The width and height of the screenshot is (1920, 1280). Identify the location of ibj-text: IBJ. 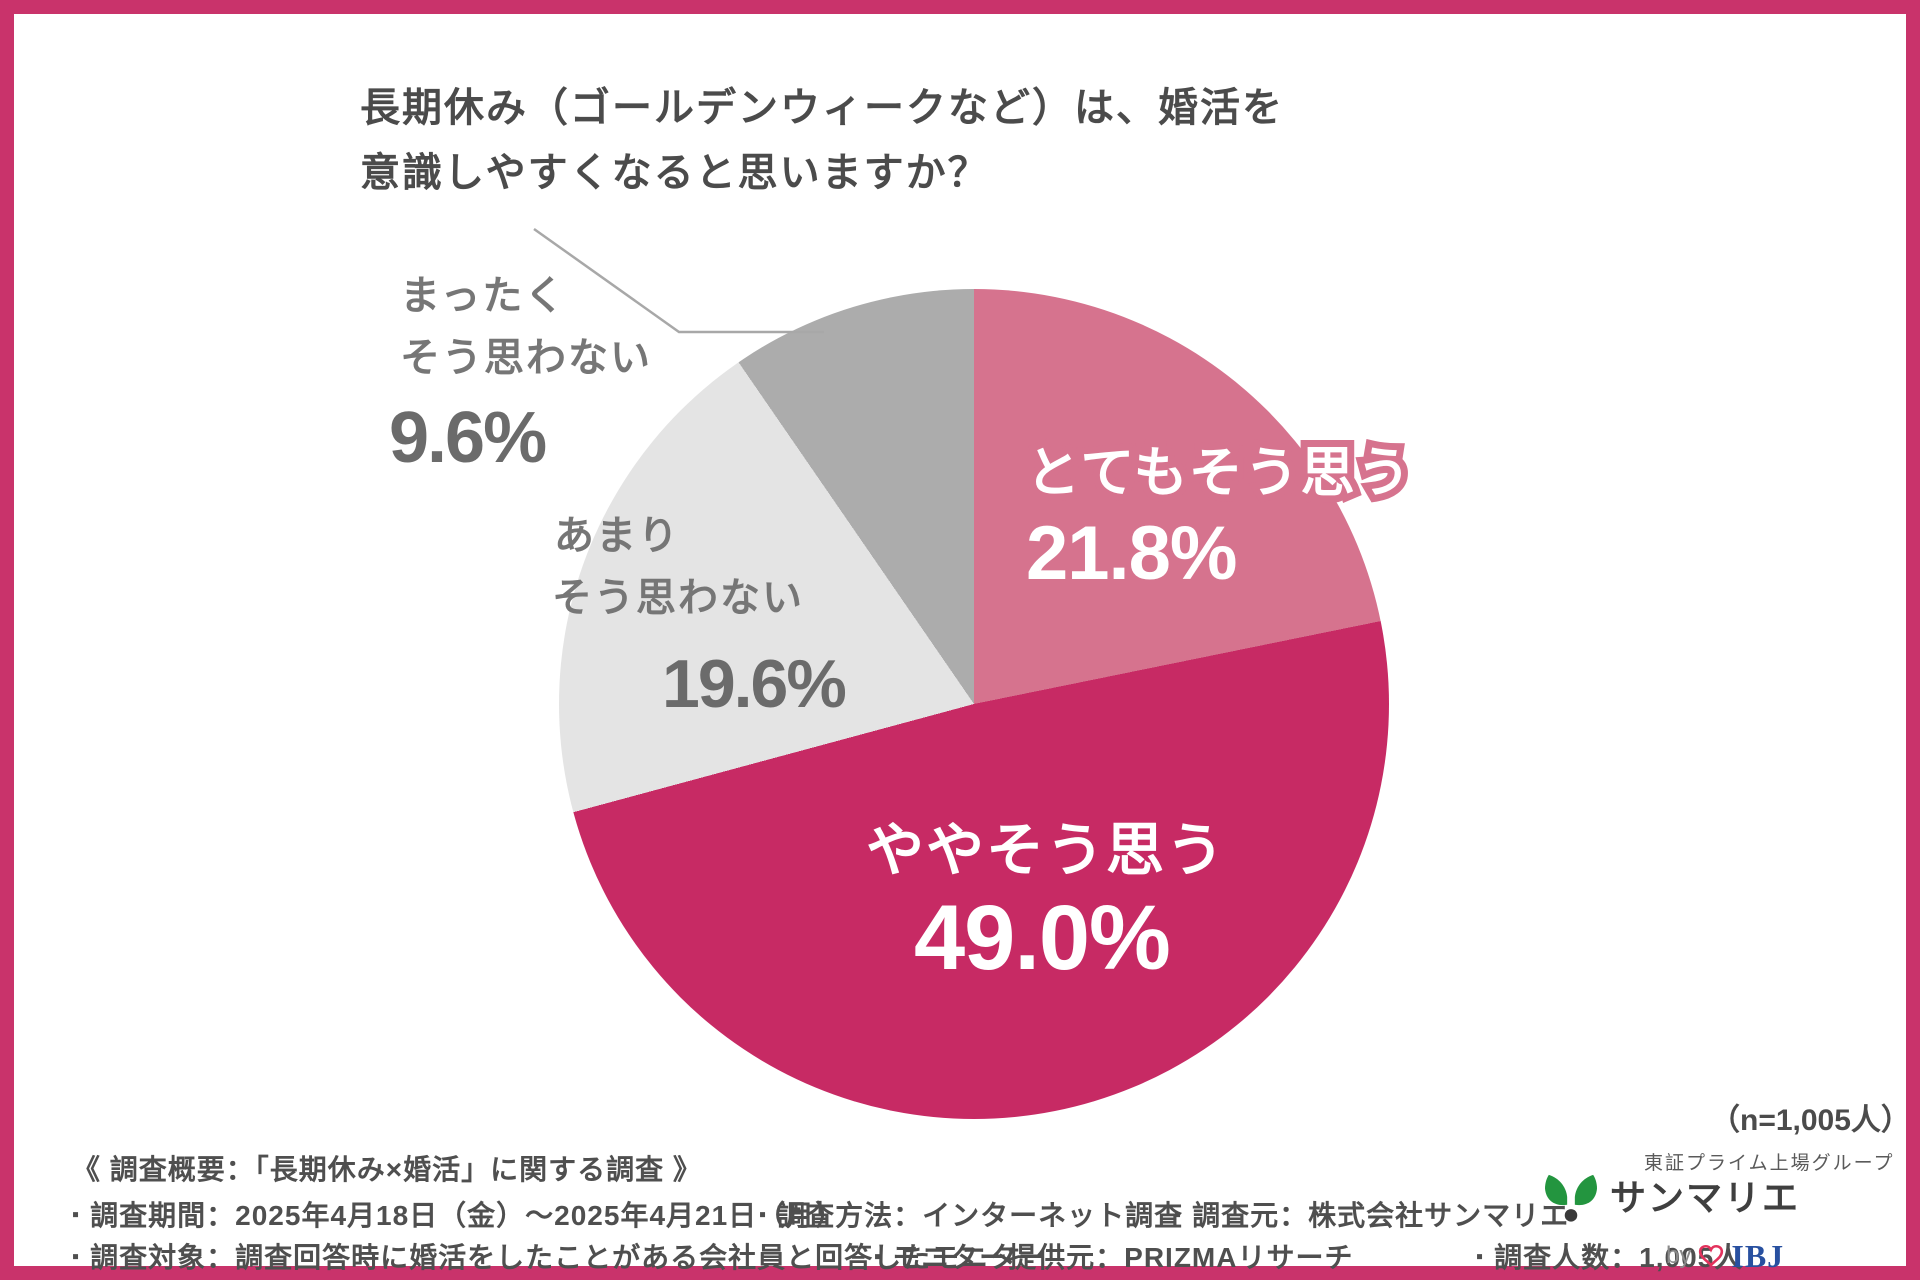
(1758, 1256).